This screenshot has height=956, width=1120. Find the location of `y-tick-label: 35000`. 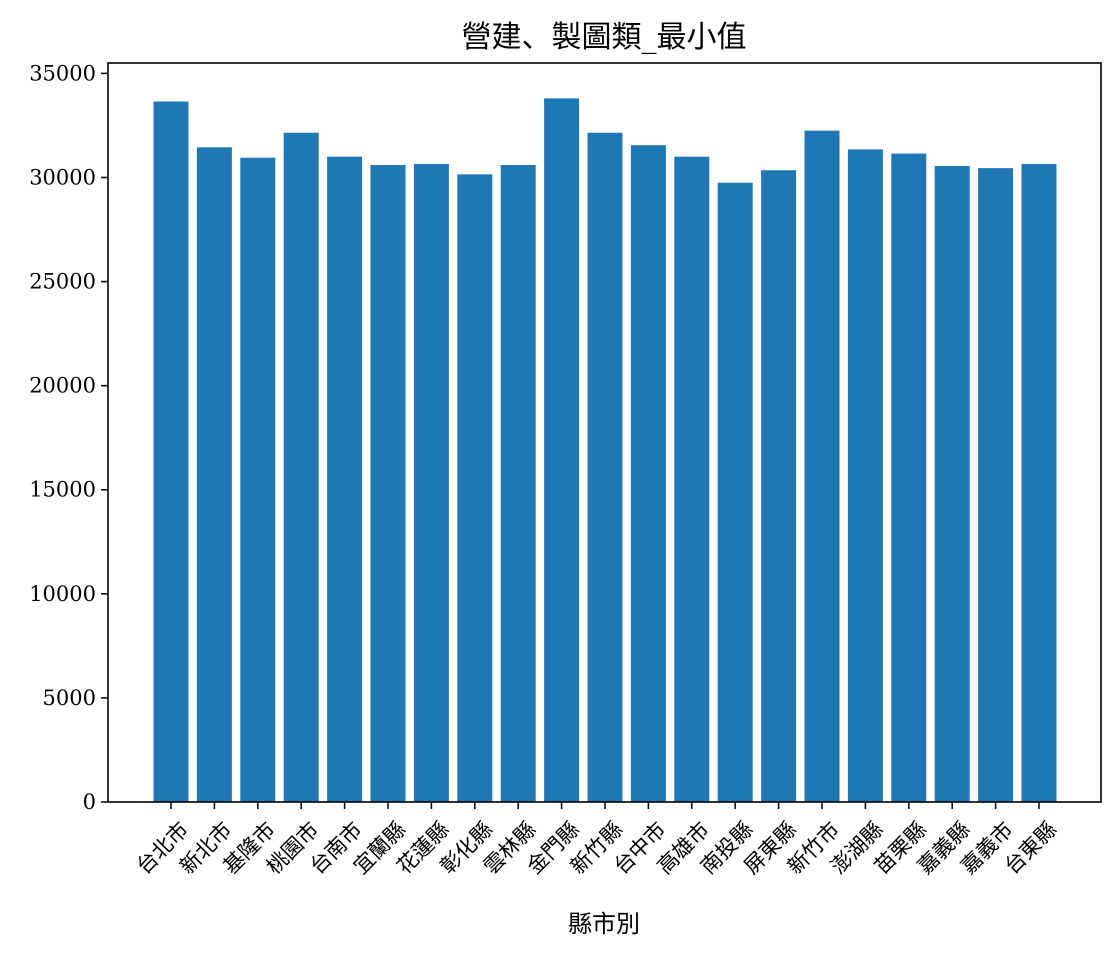

y-tick-label: 35000 is located at coordinates (62, 73).